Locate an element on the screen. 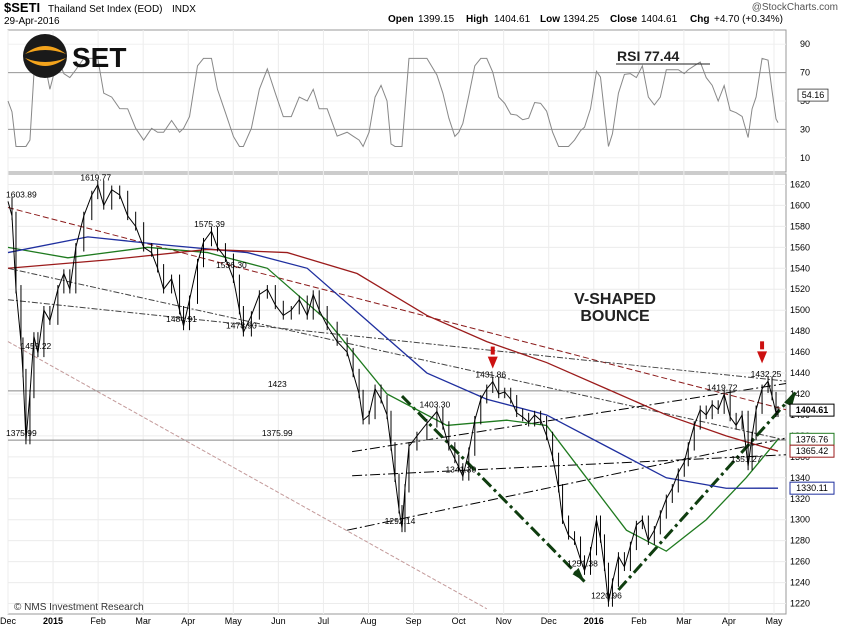  x-tick-label: 2015 is located at coordinates (53, 621).